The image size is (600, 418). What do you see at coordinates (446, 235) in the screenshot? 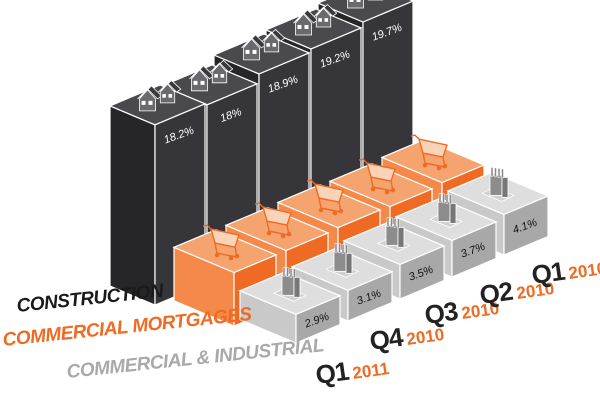
I see `bar-2-3: 3.7%` at bounding box center [446, 235].